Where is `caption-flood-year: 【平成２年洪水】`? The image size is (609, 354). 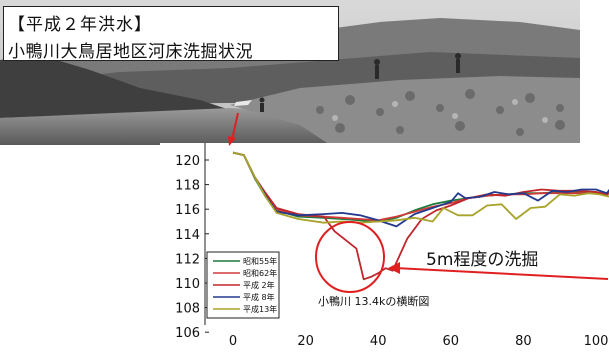
caption-flood-year: 【平成２年洪水】 is located at coordinates (80, 25).